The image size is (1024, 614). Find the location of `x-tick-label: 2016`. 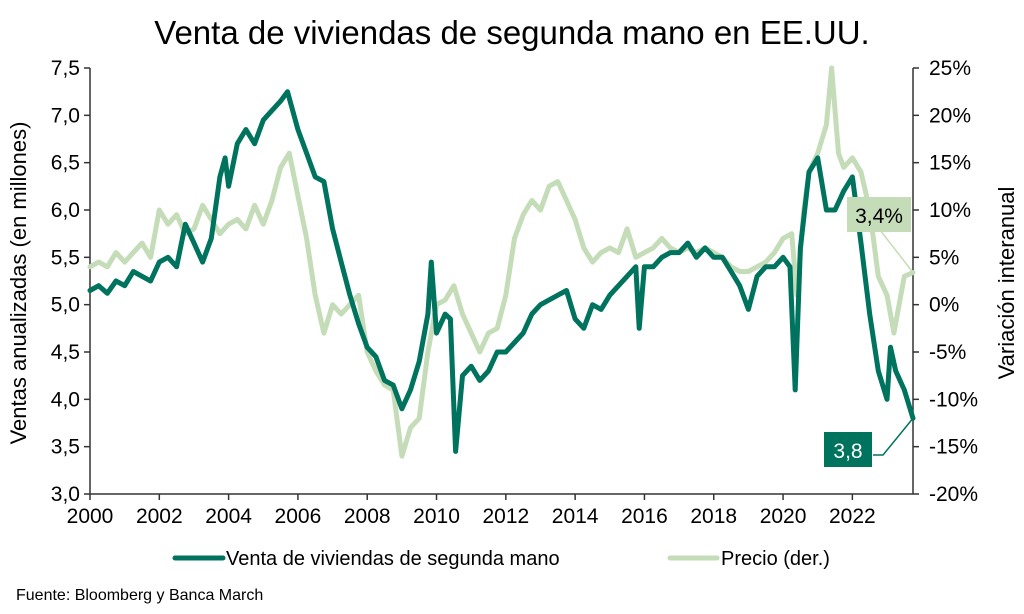

x-tick-label: 2016 is located at coordinates (644, 516).